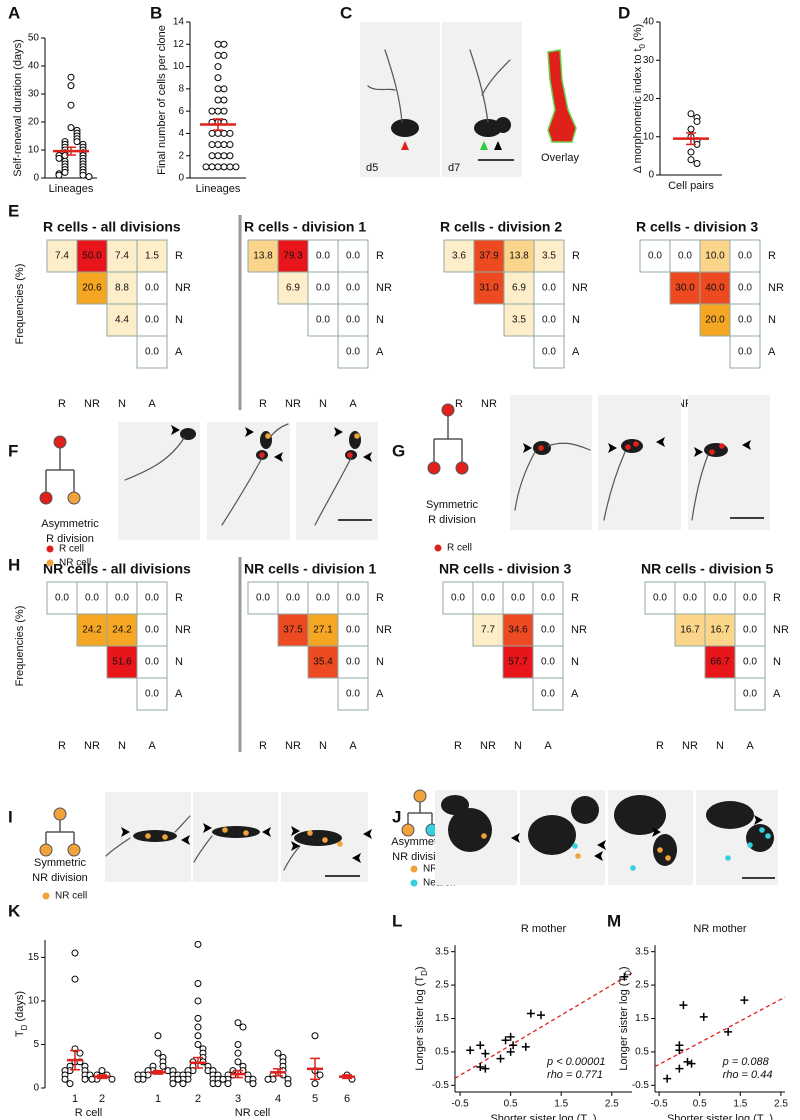  What do you see at coordinates (697, 227) in the screenshot?
I see `matrix-title: R cells - division 3` at bounding box center [697, 227].